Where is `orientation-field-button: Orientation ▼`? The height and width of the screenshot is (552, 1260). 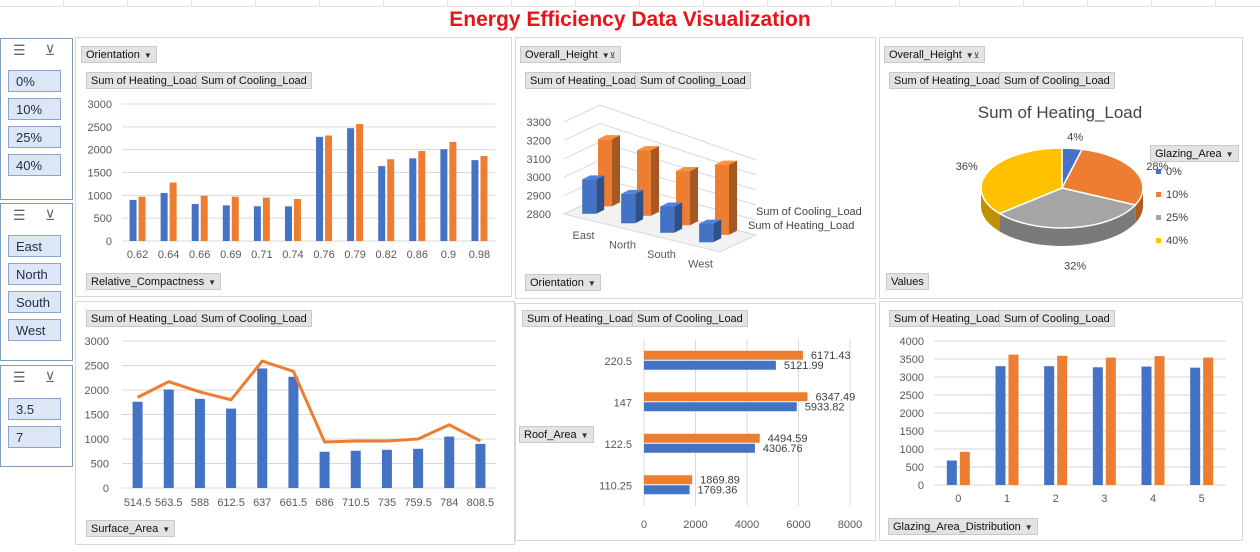 orientation-field-button: Orientation ▼ is located at coordinates (119, 54).